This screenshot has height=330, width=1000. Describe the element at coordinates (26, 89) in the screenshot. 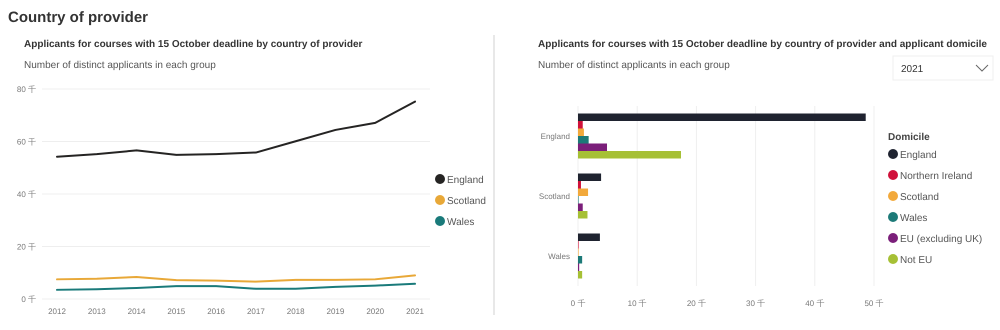

I see `y-tick-label: 80 千` at that location.